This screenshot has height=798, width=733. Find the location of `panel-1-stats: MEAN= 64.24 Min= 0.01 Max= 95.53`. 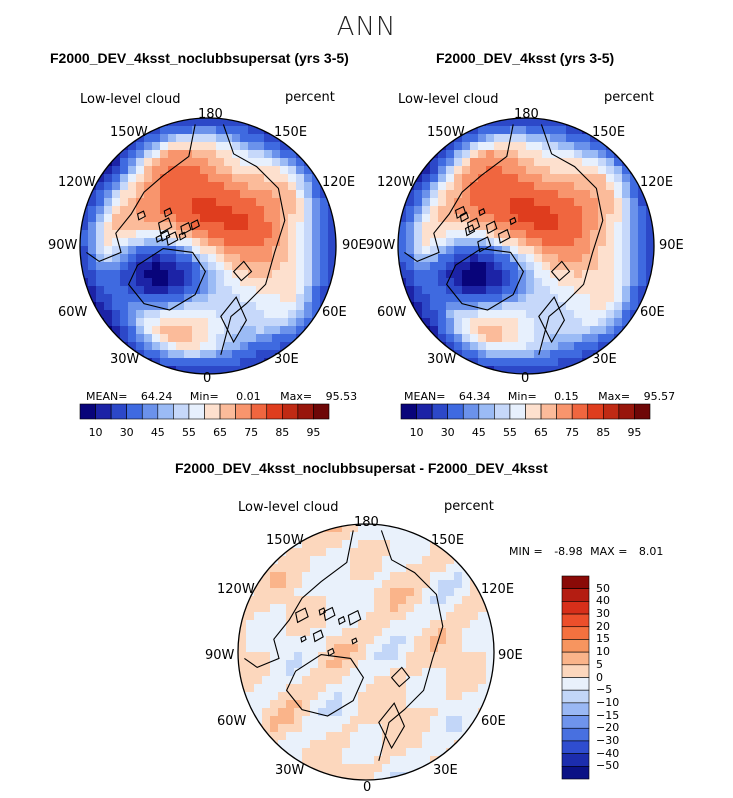

panel-1-stats: MEAN= 64.24 Min= 0.01 Max= 95.53 is located at coordinates (221, 396).